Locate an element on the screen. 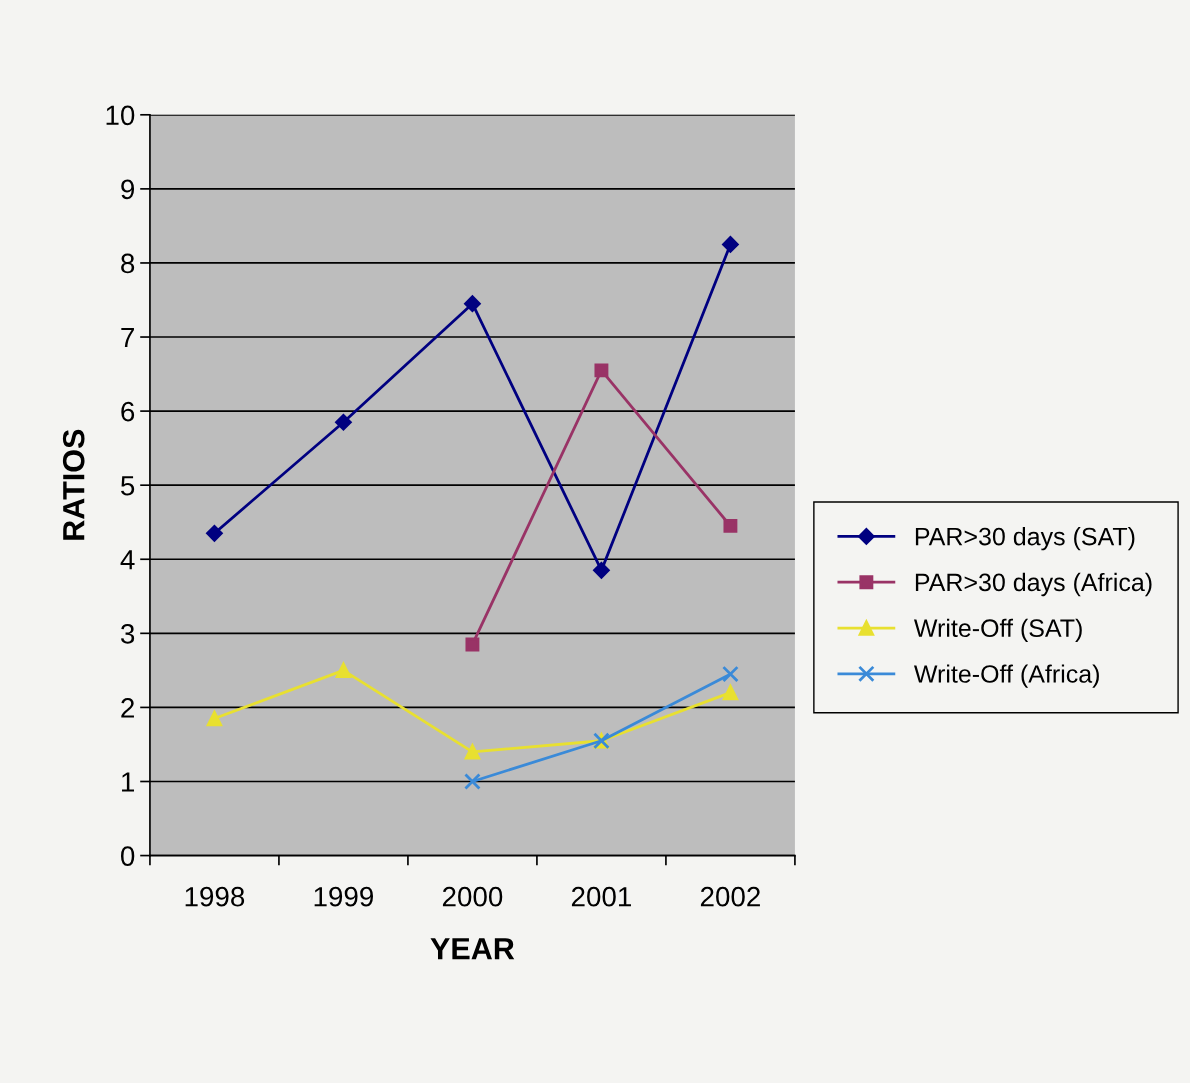  x-tick-label: 1998 is located at coordinates (215, 896).